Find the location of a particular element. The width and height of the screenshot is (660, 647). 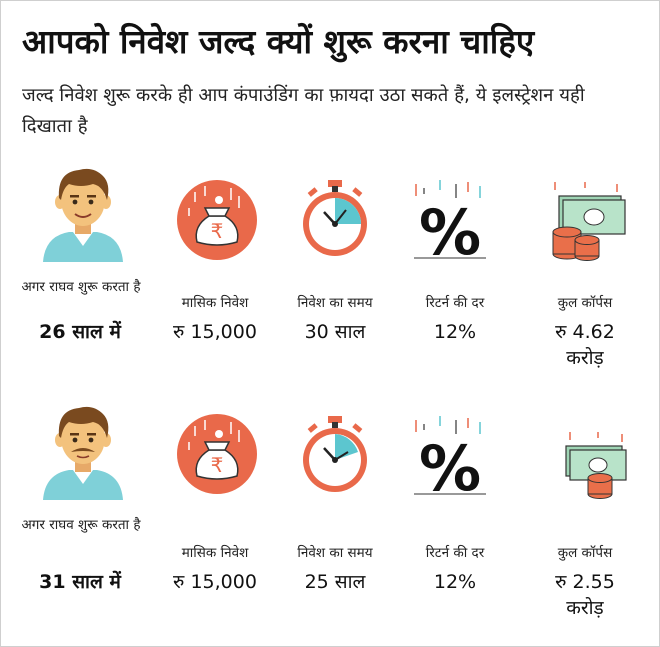

total-corpus-value: रु 2.55 is located at coordinates (585, 582).